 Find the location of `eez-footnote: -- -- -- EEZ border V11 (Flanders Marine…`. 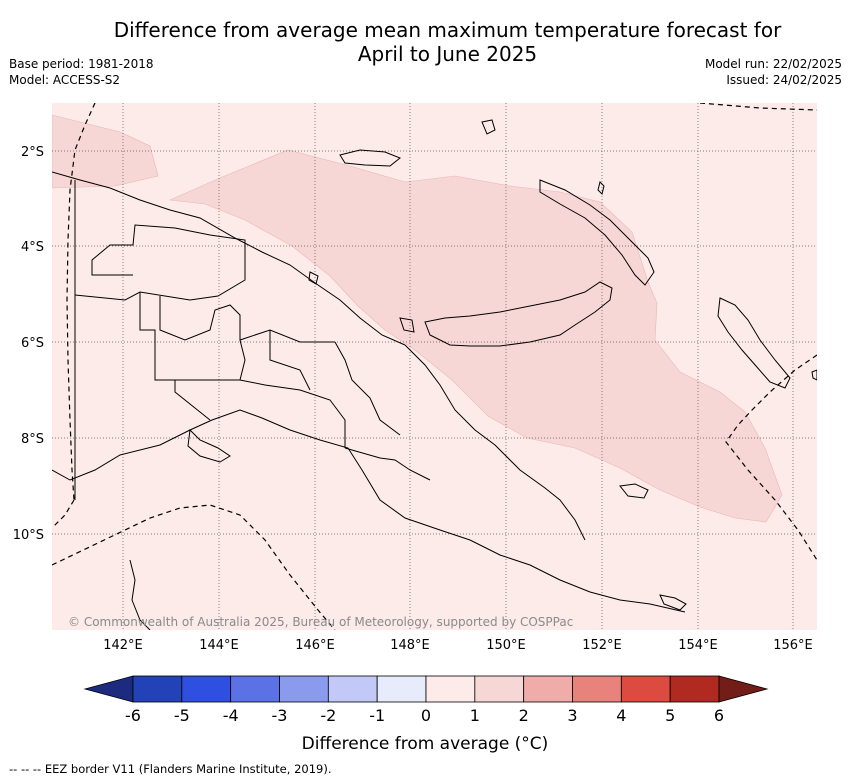

eez-footnote: -- -- -- EEZ border V11 (Flanders Marine… is located at coordinates (170, 769).